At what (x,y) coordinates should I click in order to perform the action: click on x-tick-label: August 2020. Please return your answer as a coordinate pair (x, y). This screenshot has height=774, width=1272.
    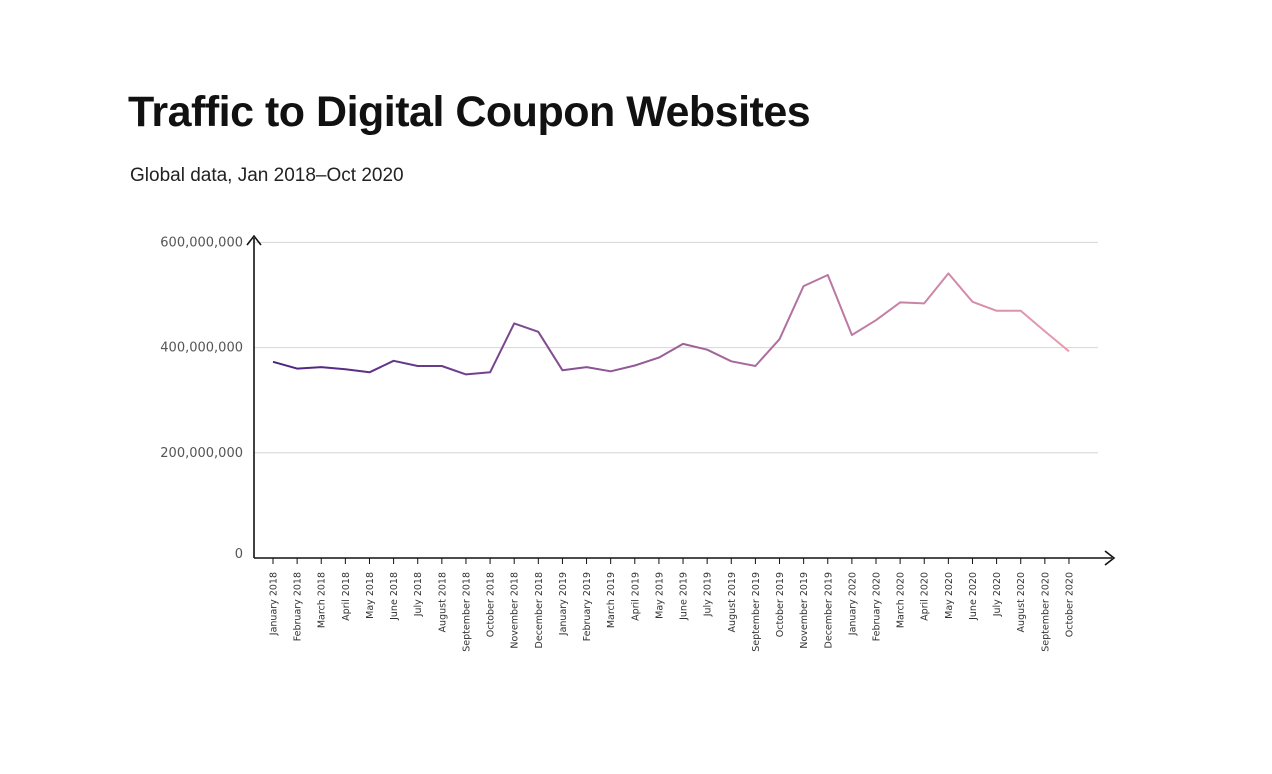
    Looking at the image, I should click on (1021, 602).